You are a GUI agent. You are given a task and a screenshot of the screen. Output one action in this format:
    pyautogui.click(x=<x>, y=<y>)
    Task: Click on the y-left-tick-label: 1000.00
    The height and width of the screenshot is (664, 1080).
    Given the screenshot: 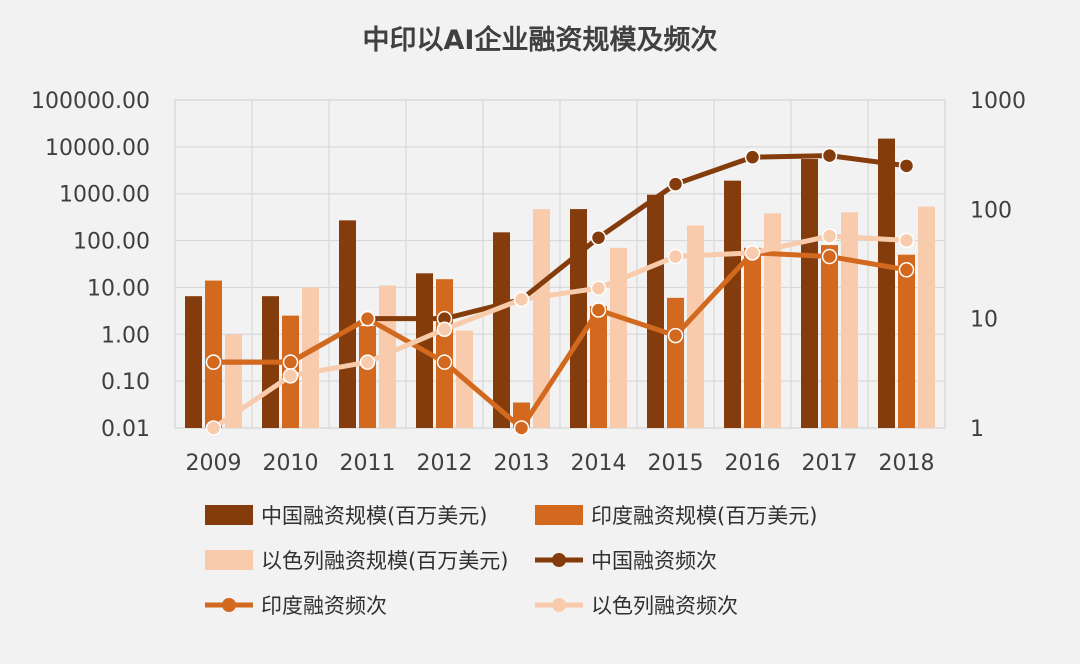 What is the action you would take?
    pyautogui.click(x=104, y=195)
    